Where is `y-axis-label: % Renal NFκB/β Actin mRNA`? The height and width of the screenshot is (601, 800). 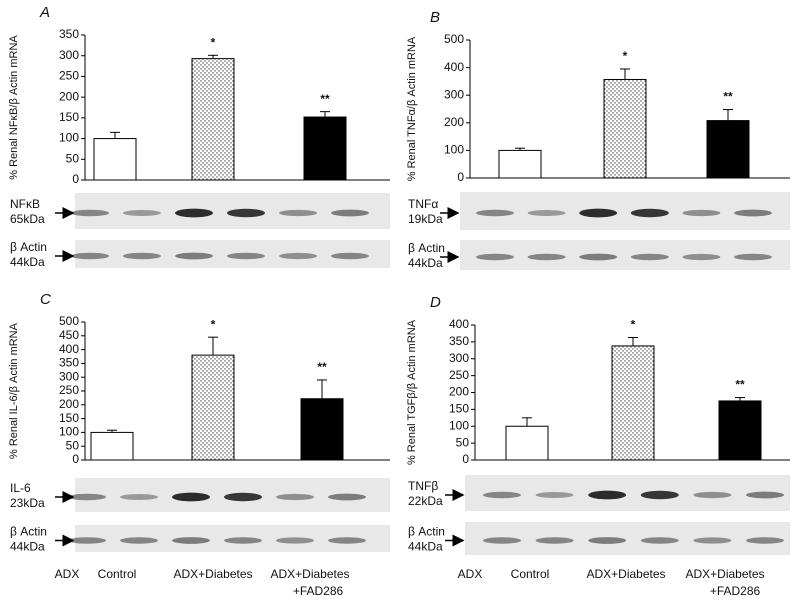
y-axis-label: % Renal NFκB/β Actin mRNA is located at coordinates (14, 107).